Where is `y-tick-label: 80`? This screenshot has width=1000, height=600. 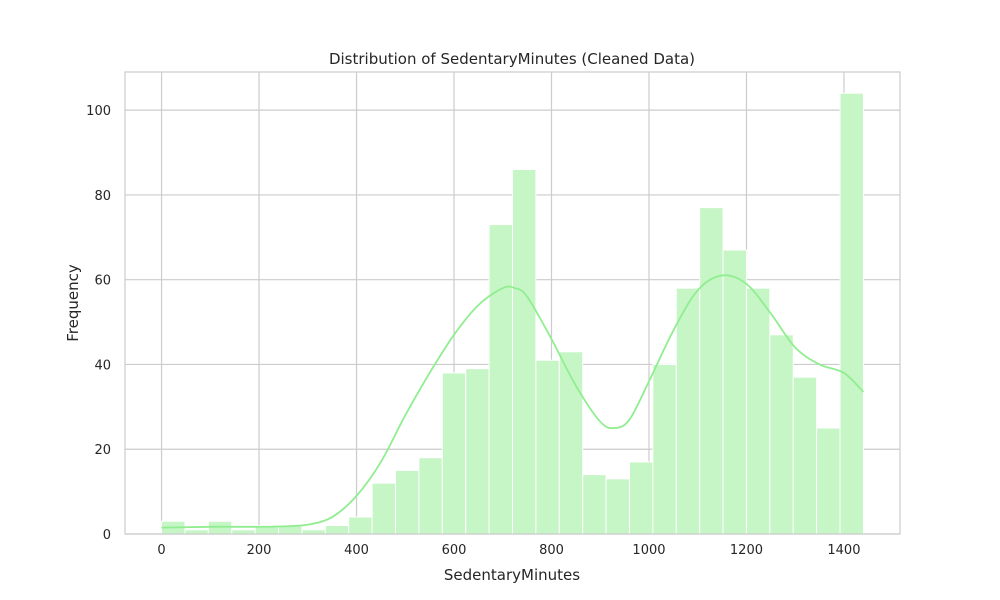
y-tick-label: 80 is located at coordinates (102, 196).